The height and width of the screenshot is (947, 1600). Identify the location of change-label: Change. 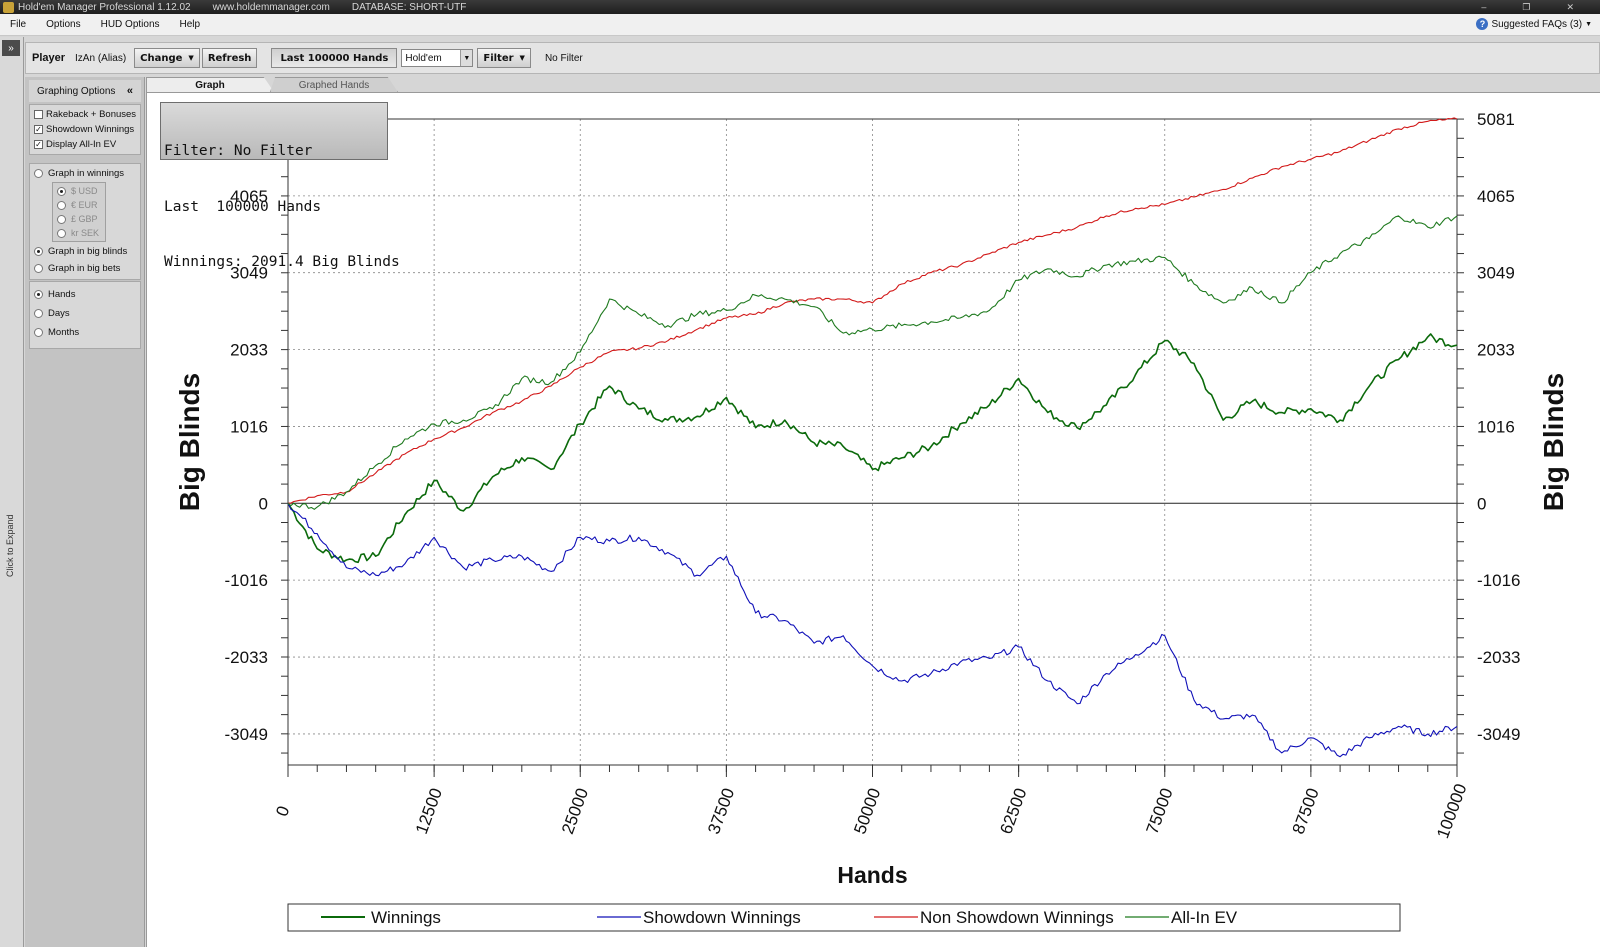
(161, 58).